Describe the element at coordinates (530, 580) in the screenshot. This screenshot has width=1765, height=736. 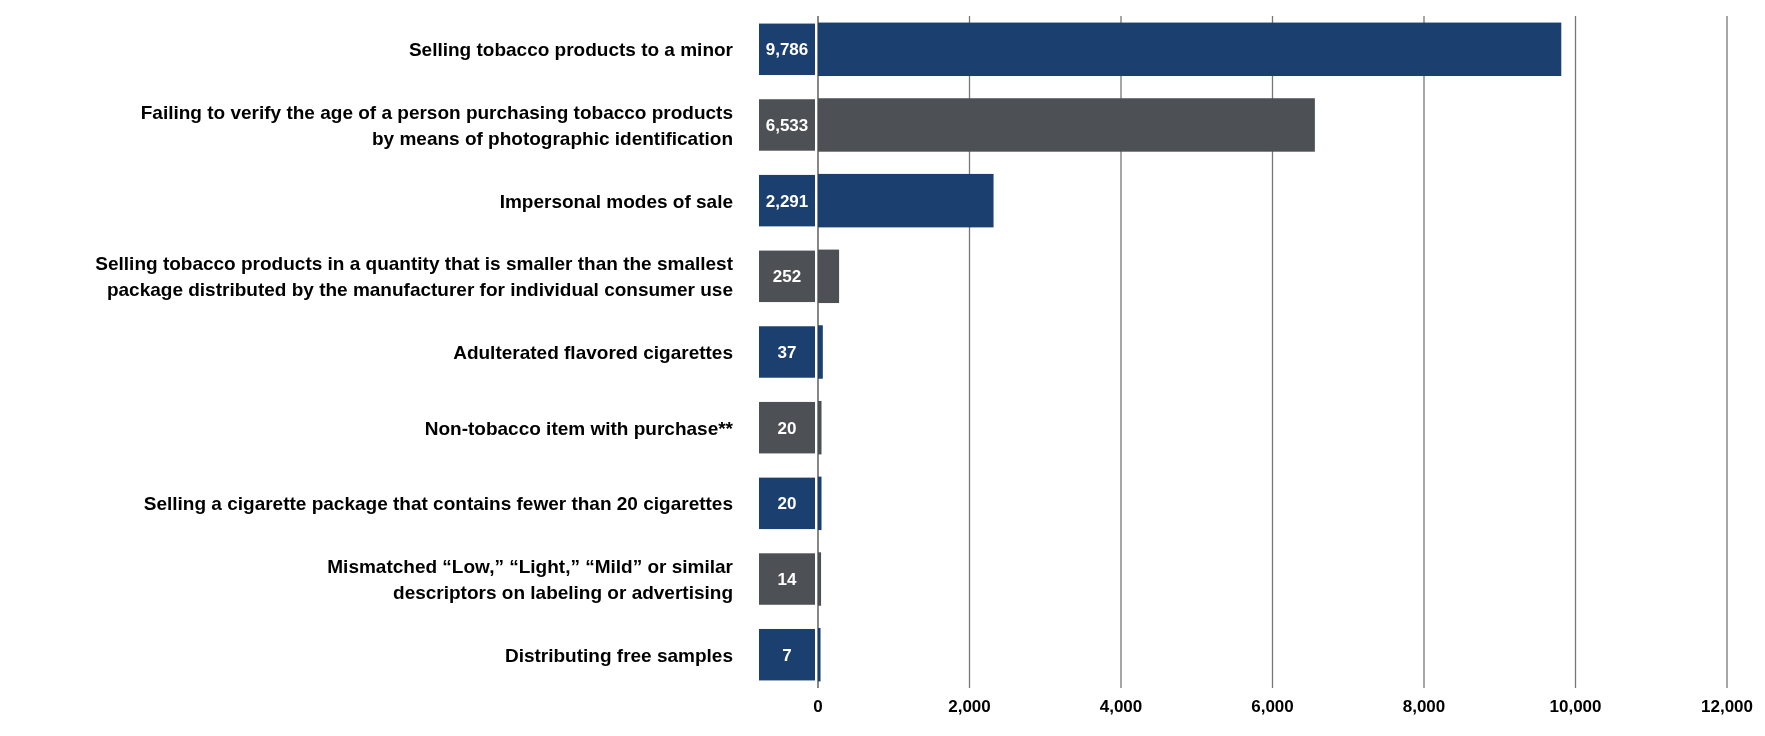
I see `y-tick-label: Mismatched “Low,” “Light,” “Mild” or similar descriptors on labeling or advertising` at that location.